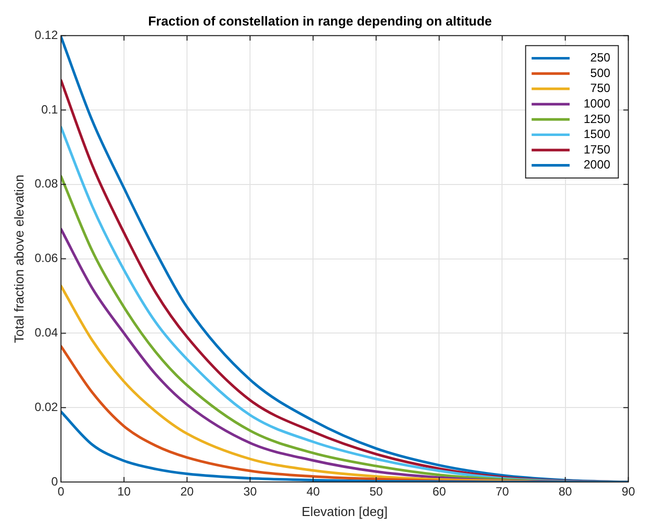 This screenshot has width=646, height=530. What do you see at coordinates (597, 103) in the screenshot?
I see `legend-label: 1000` at bounding box center [597, 103].